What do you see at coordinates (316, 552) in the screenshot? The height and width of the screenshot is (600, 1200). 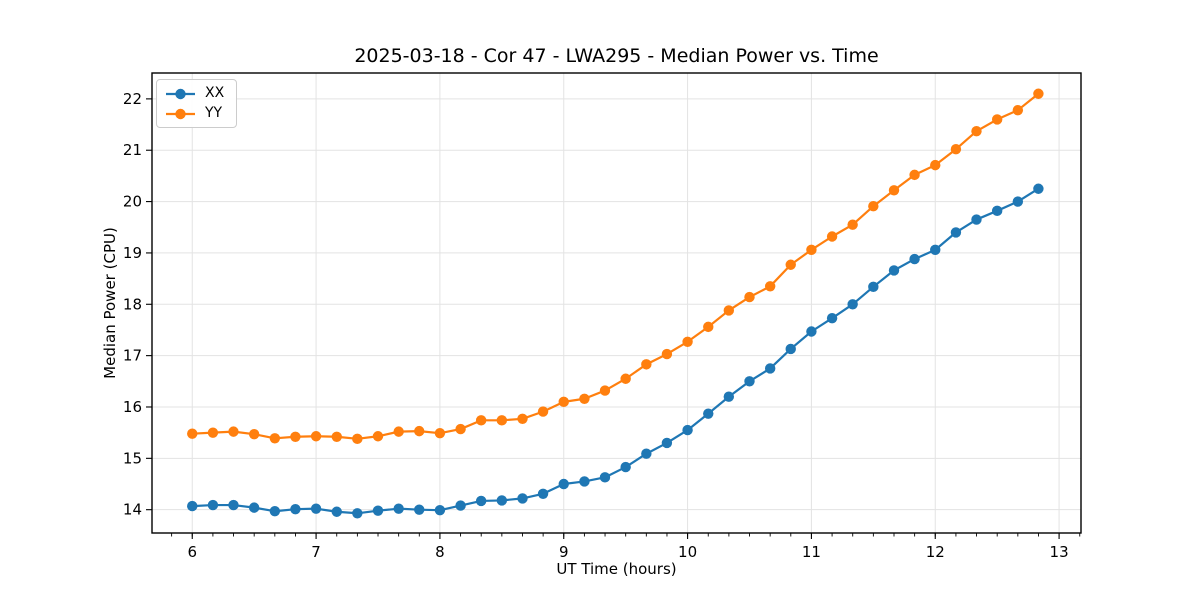 I see `x-tick-label: 7` at bounding box center [316, 552].